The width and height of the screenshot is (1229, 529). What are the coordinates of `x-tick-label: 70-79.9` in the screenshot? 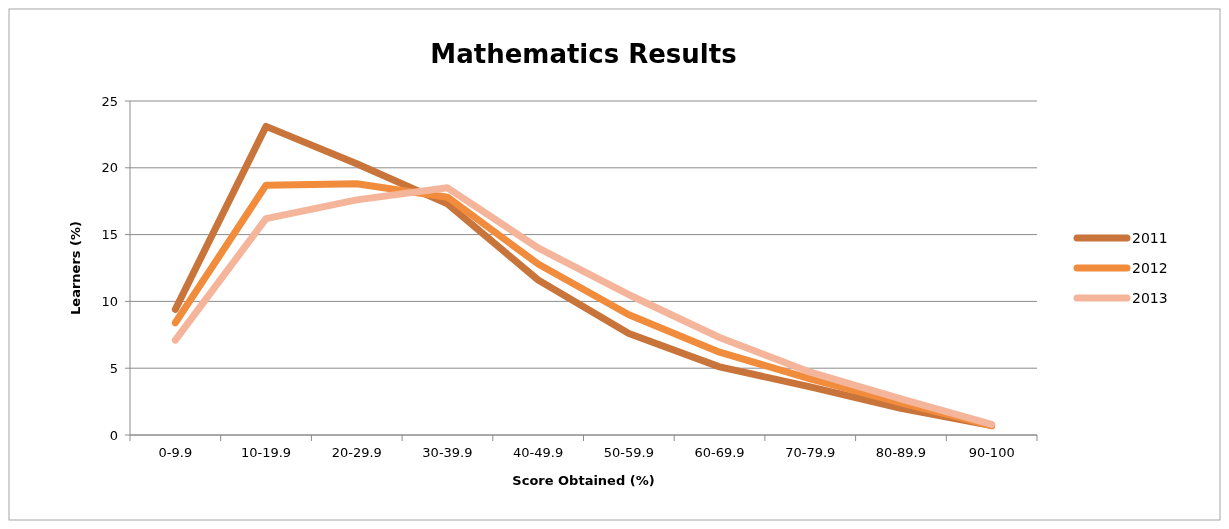 It's located at (810, 452).